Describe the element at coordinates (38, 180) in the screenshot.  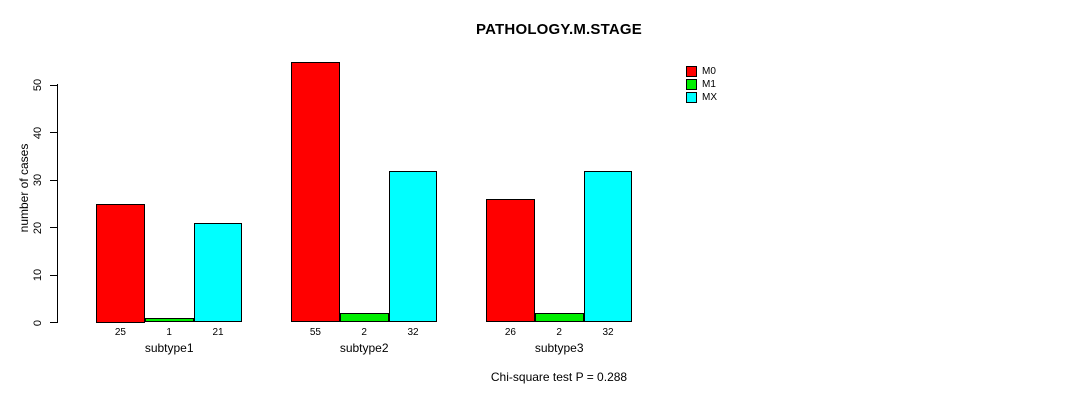
I see `y-tick-label: 30` at that location.